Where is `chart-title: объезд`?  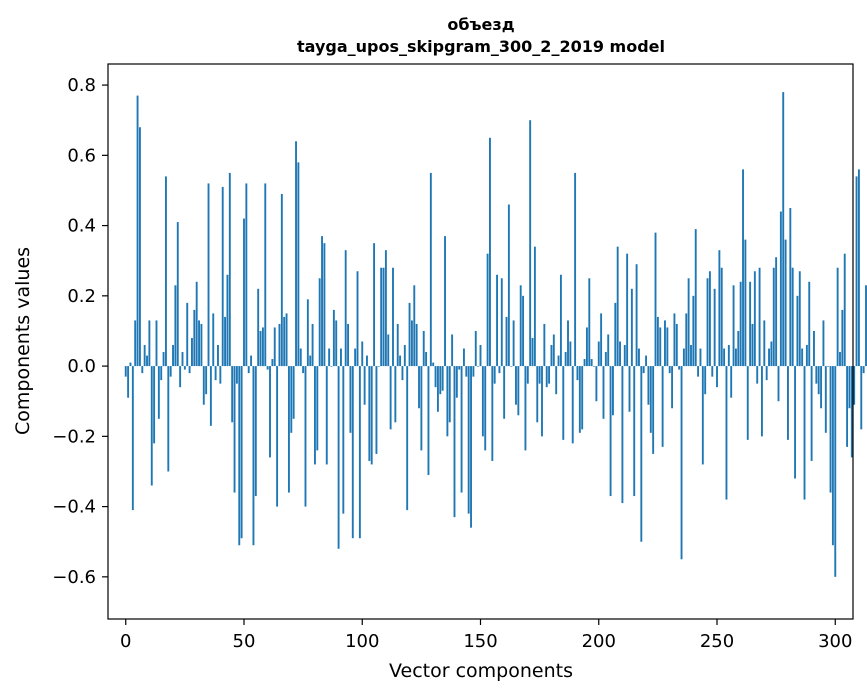
chart-title: объезд is located at coordinates (480, 24).